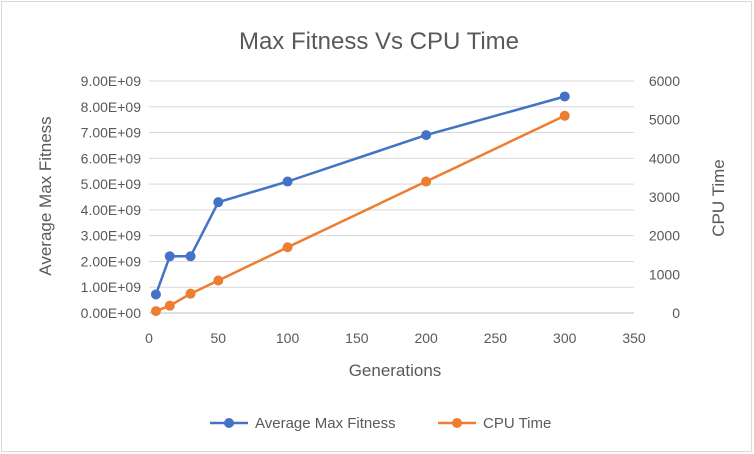 This screenshot has height=454, width=754. What do you see at coordinates (517, 423) in the screenshot?
I see `legend-label-cpu-time: CPU Time` at bounding box center [517, 423].